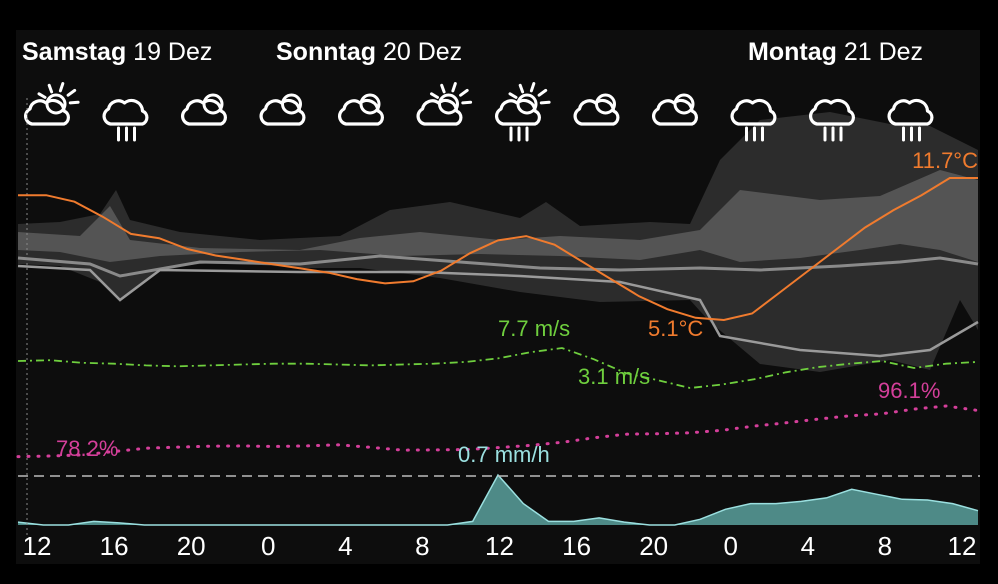 The height and width of the screenshot is (584, 998). What do you see at coordinates (836, 52) in the screenshot?
I see `day-label-monday: Montag 21 Dez` at bounding box center [836, 52].